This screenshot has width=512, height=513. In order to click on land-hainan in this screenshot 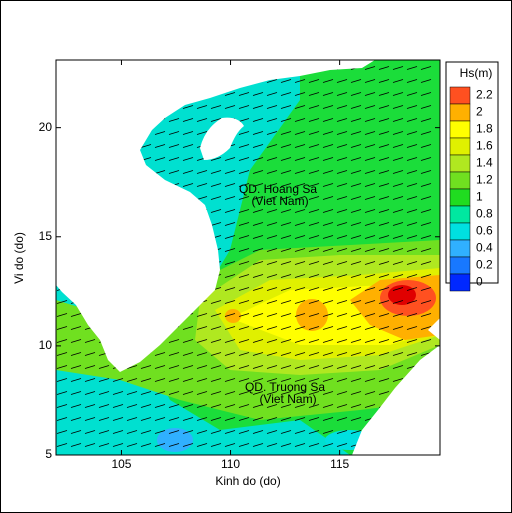, I will do `click(222, 138)`.